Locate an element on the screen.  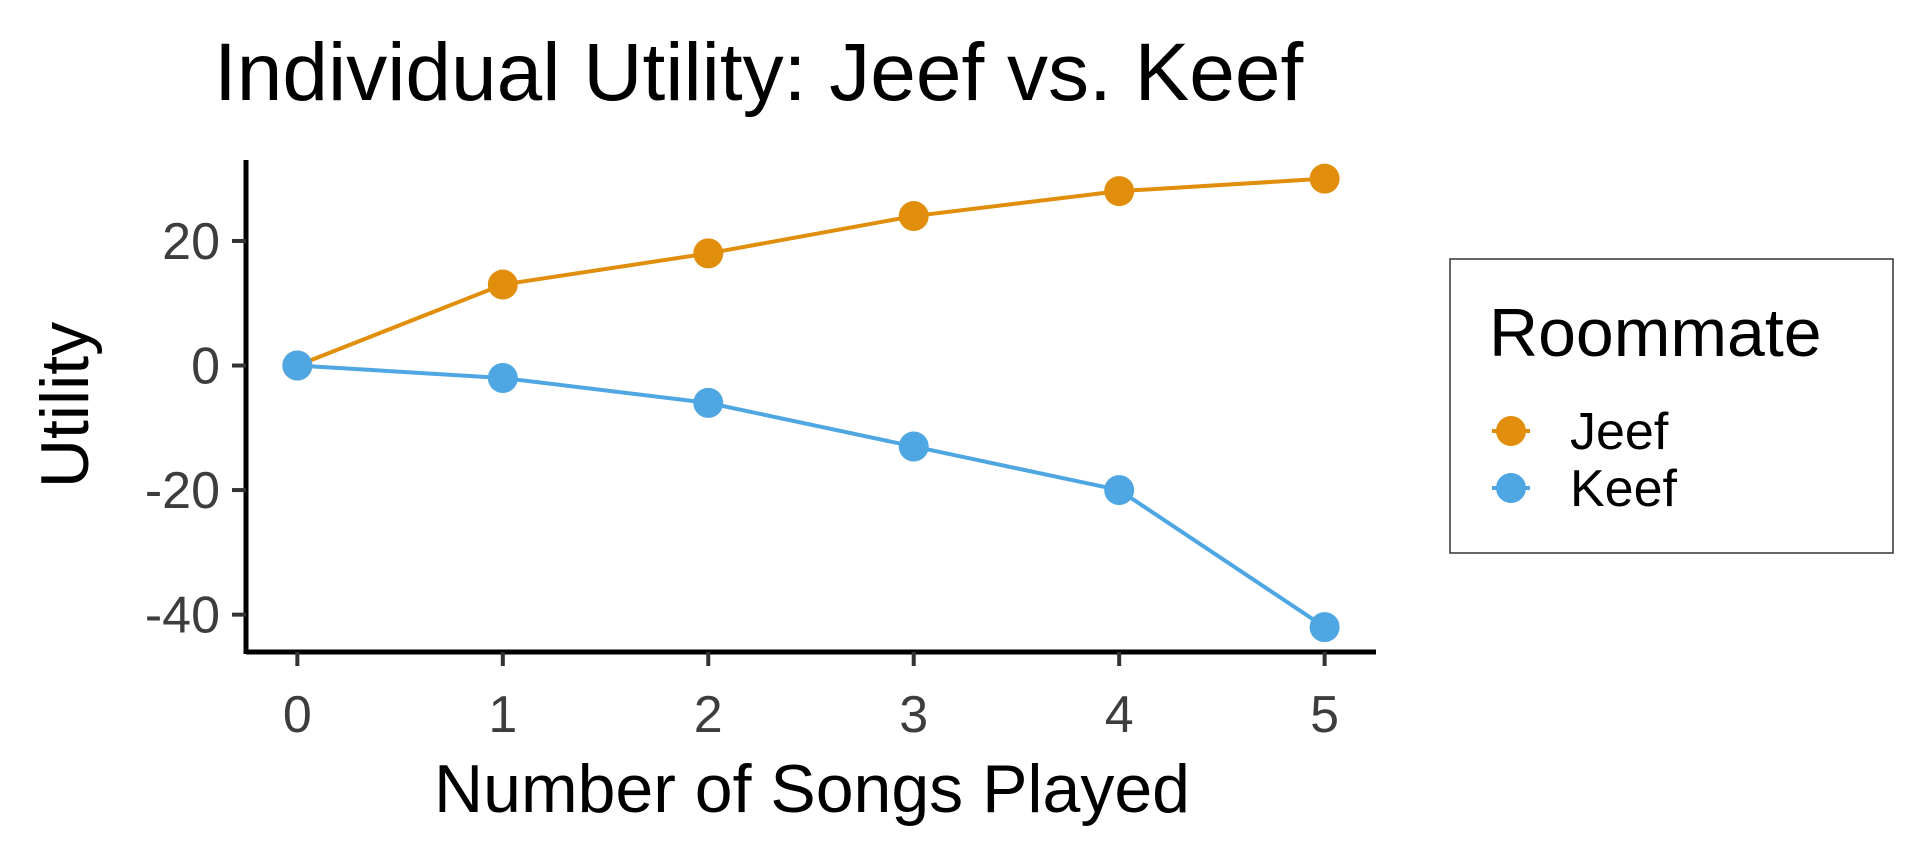
x-tick-label: 1 is located at coordinates (502, 715).